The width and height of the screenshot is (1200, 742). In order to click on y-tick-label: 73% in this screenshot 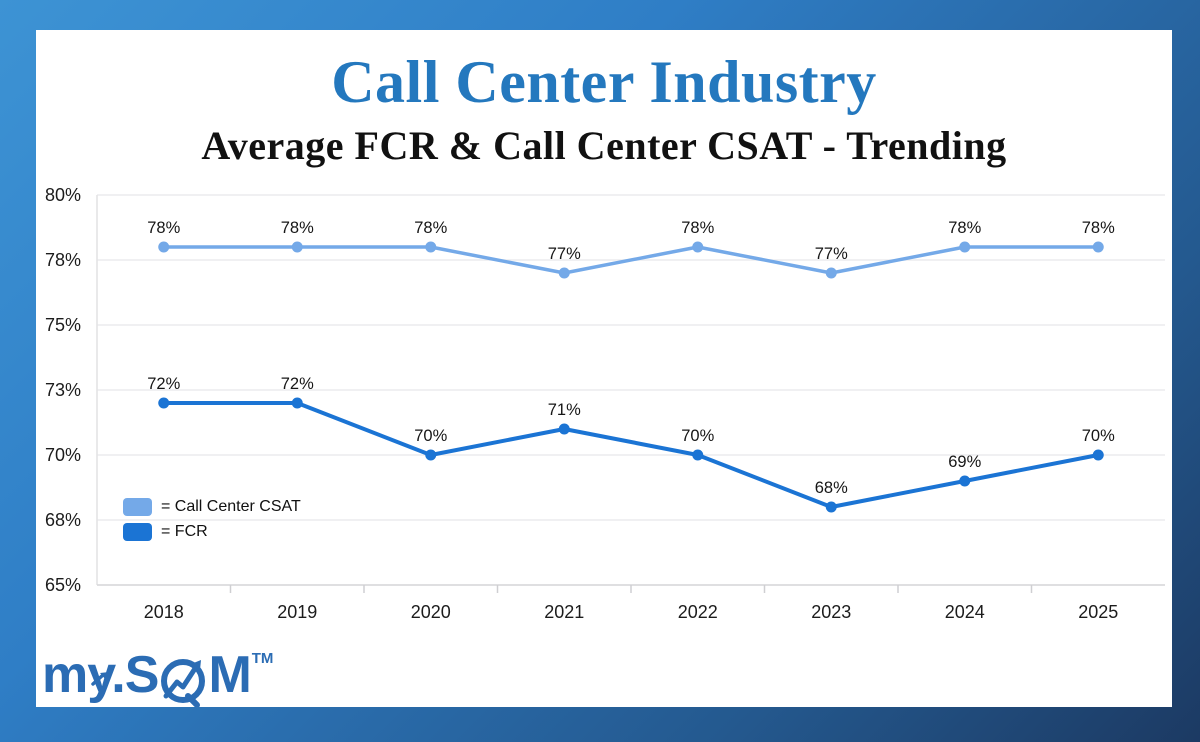, I will do `click(63, 390)`.